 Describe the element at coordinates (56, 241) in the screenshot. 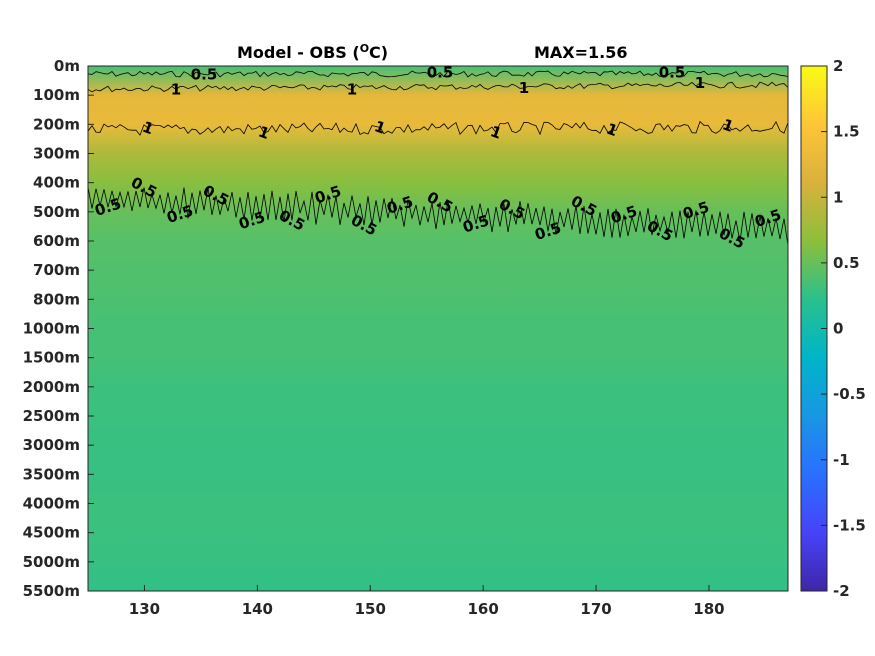

I see `y-tick-label: 600m` at that location.